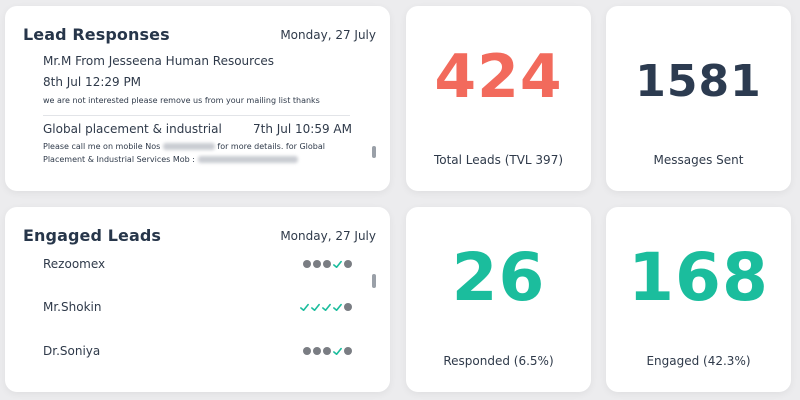 The width and height of the screenshot is (800, 400). What do you see at coordinates (197, 264) in the screenshot?
I see `lead-row: Rezoomex` at bounding box center [197, 264].